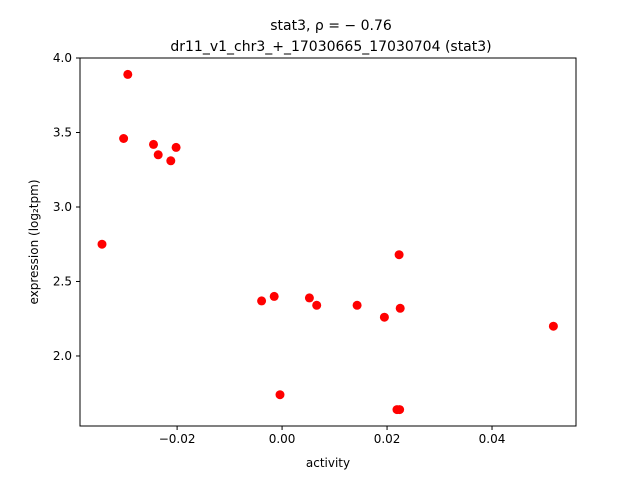 This screenshot has width=640, height=484. Describe the element at coordinates (328, 463) in the screenshot. I see `x-axis-label: activity` at that location.